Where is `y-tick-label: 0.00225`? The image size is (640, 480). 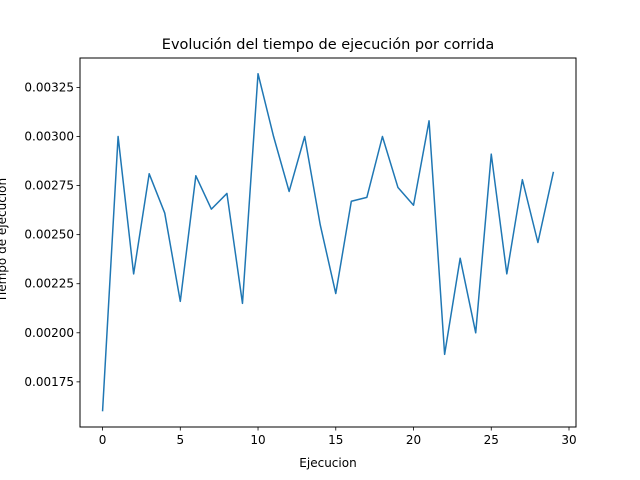 y-tick-label: 0.00225 is located at coordinates (49, 284).